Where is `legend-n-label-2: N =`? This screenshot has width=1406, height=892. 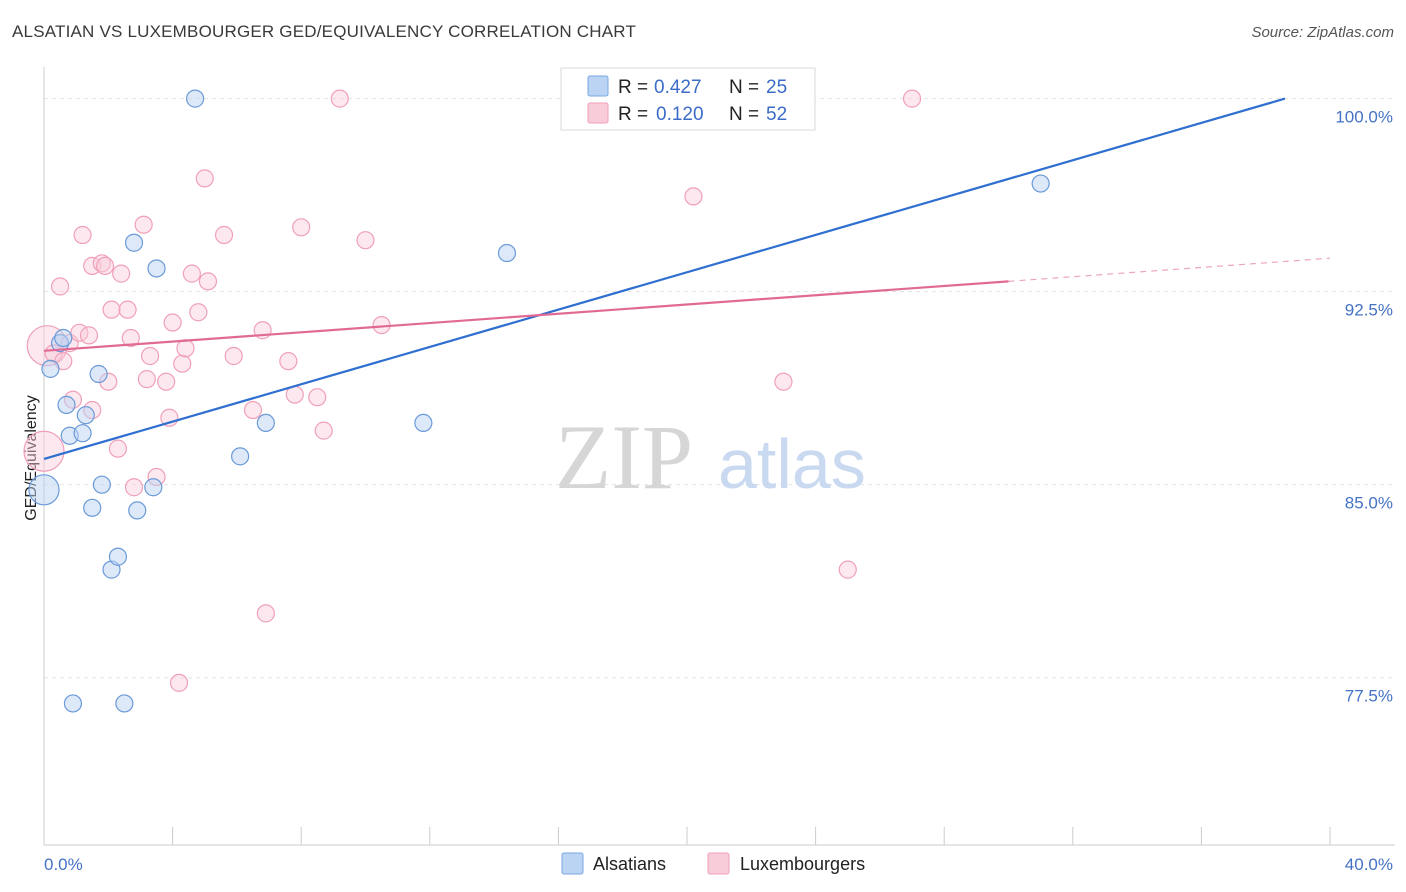 legend-n-label-2: N = is located at coordinates (744, 114).